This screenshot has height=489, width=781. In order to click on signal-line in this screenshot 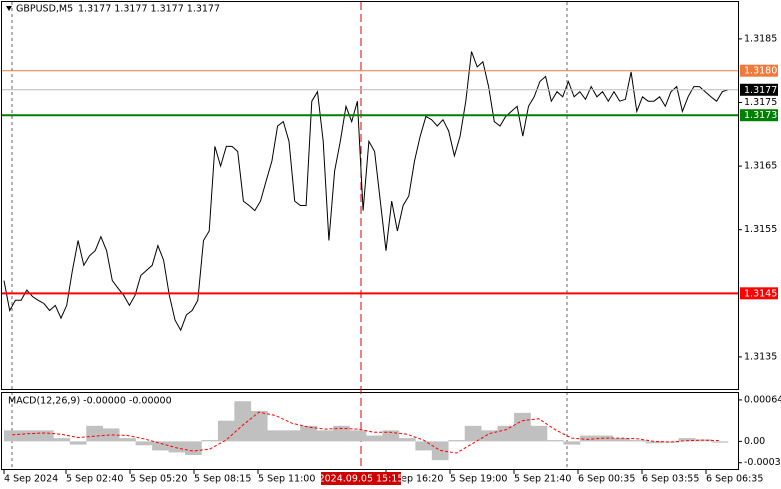, I will do `click(366, 432)`.